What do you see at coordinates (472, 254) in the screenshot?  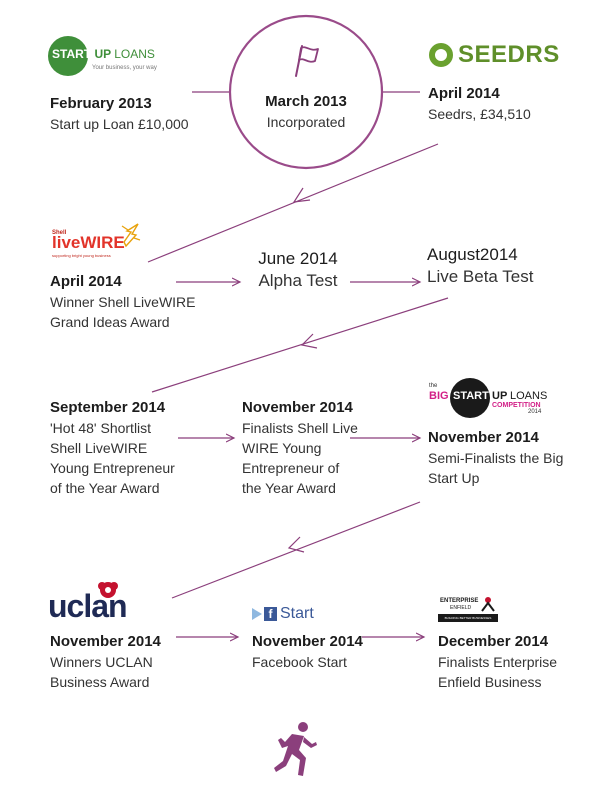 I see `event-date: August2014` at bounding box center [472, 254].